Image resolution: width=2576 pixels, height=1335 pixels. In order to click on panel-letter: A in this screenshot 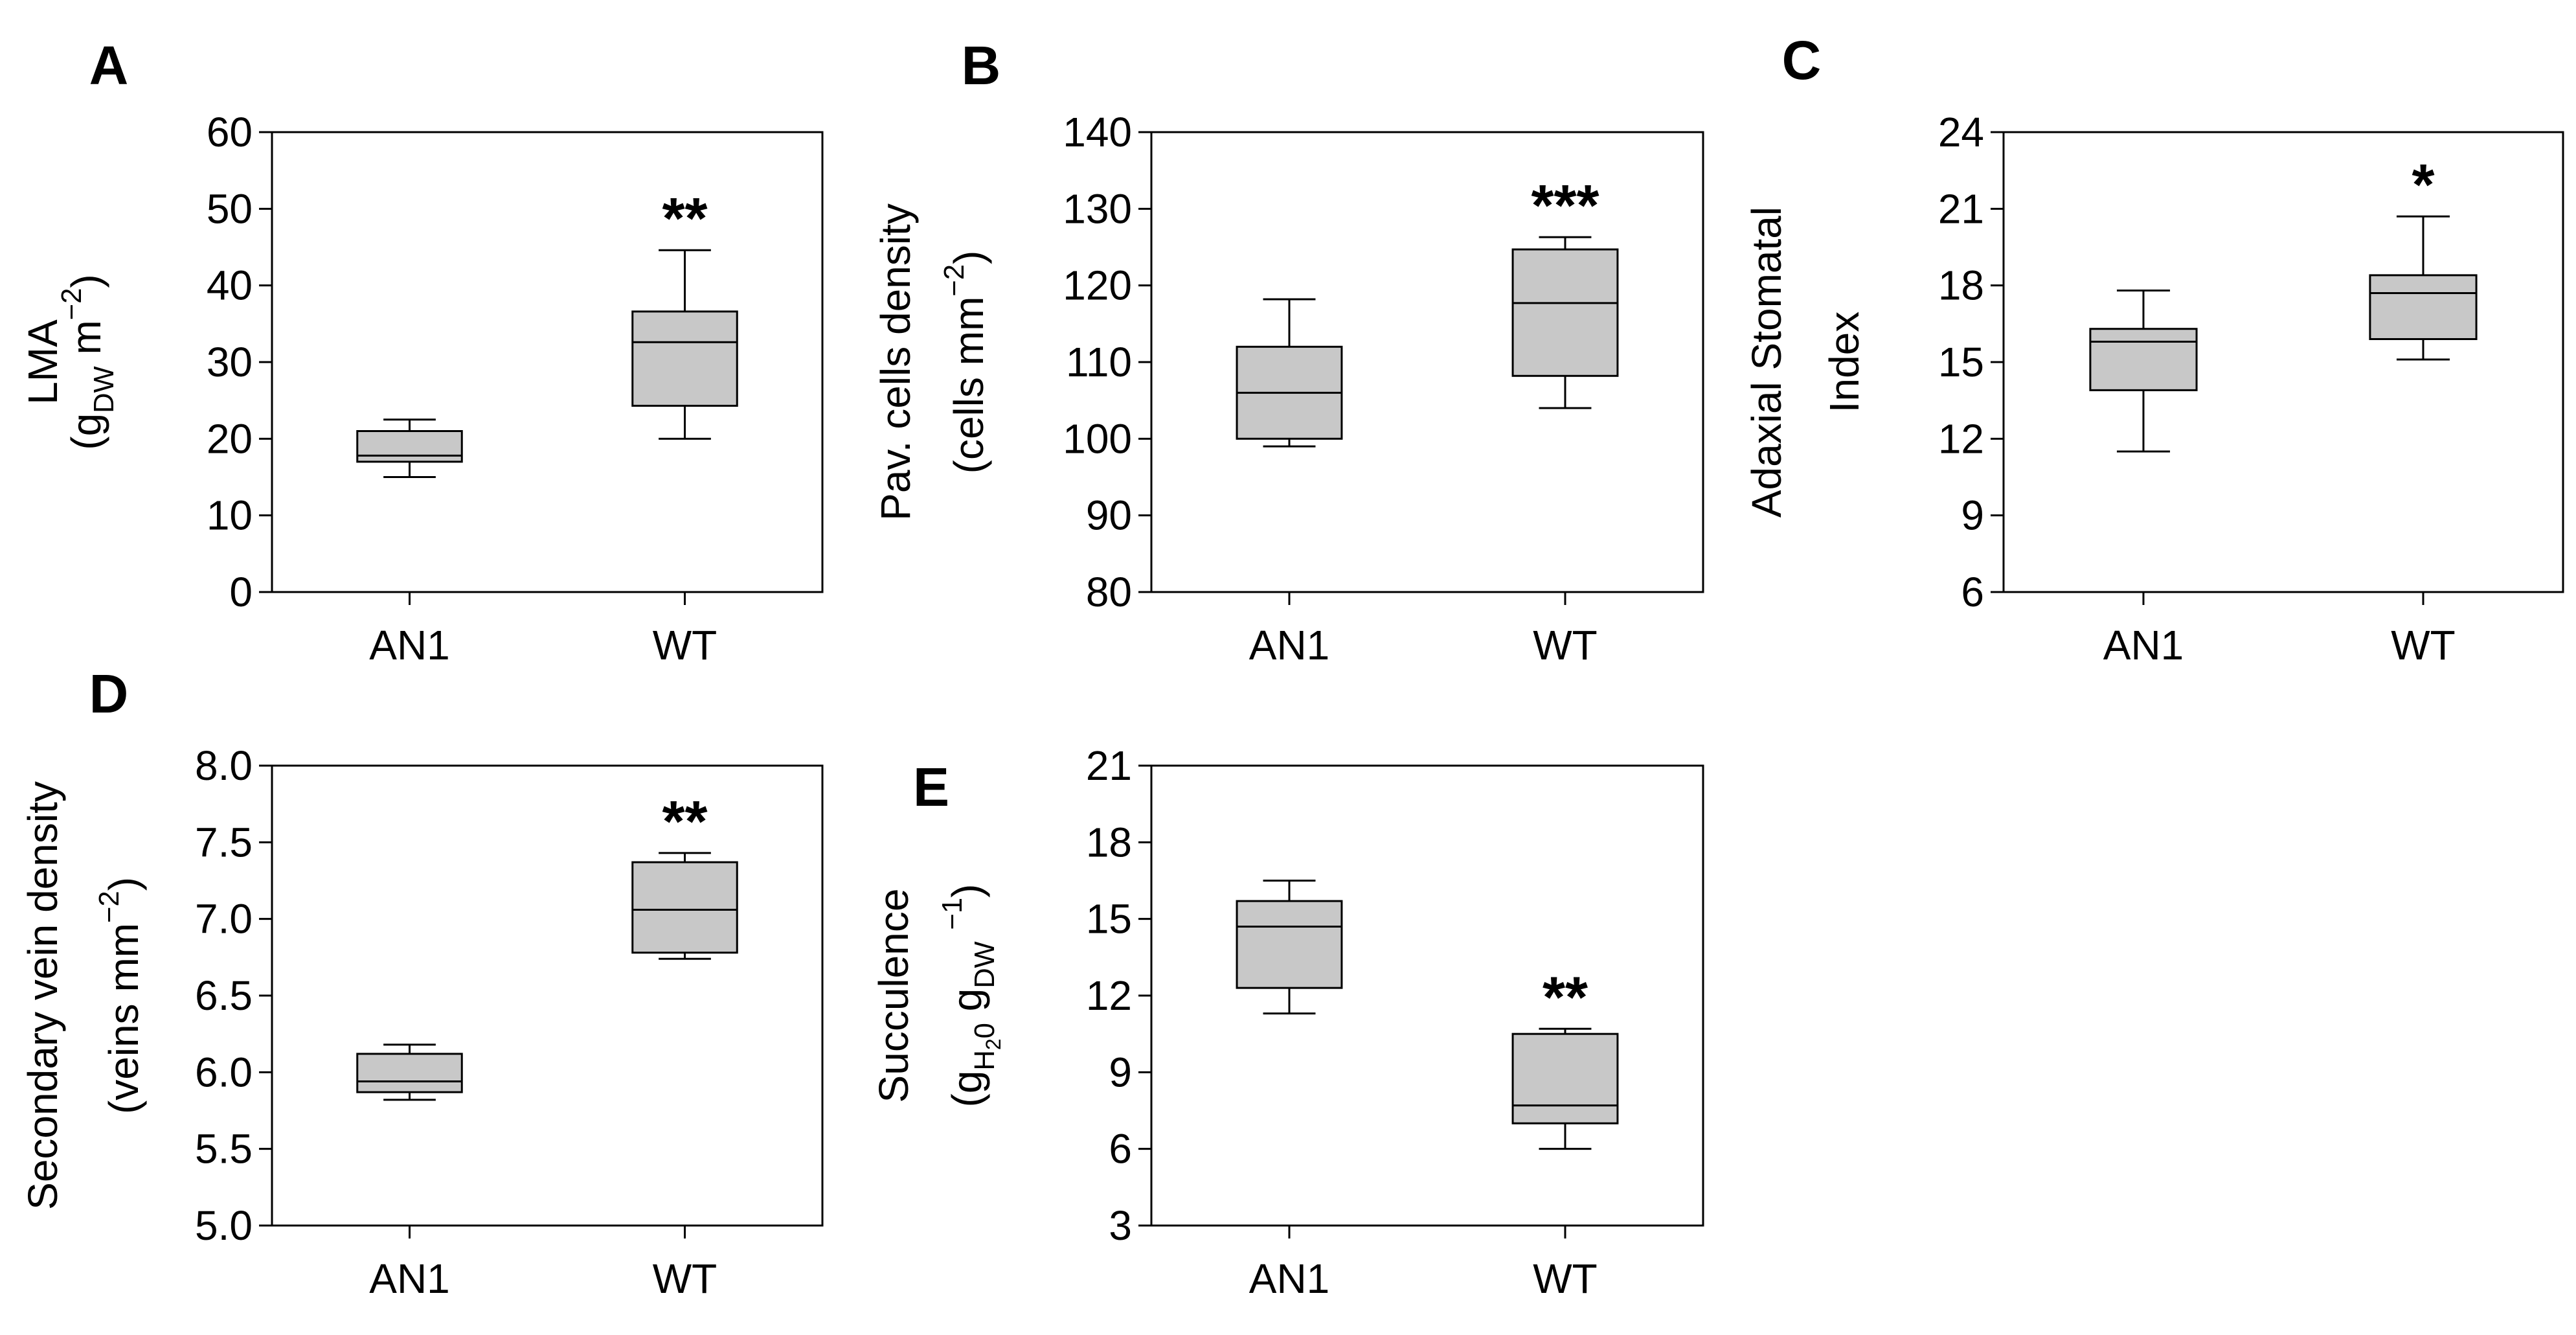, I will do `click(109, 65)`.